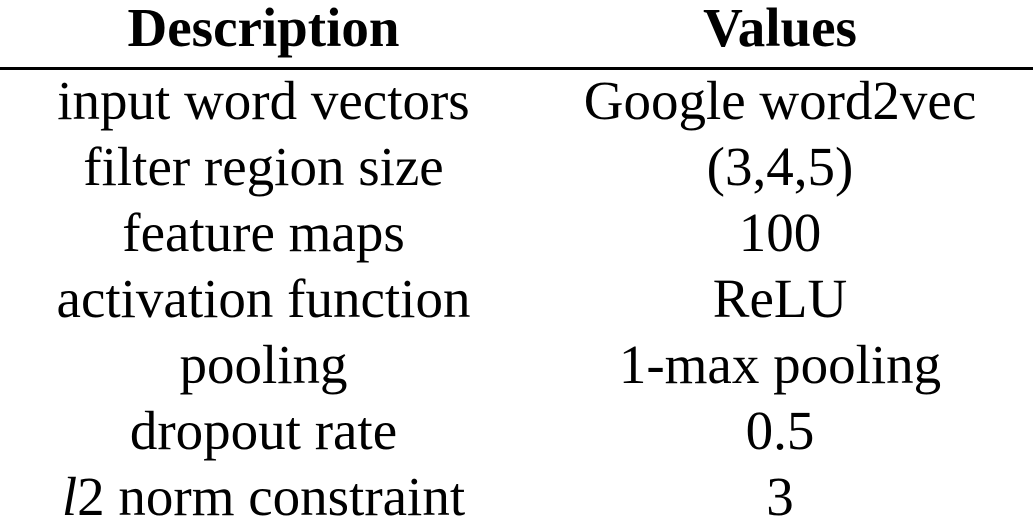 This screenshot has height=532, width=1033. What do you see at coordinates (780, 298) in the screenshot?
I see `row-value: ReLU` at bounding box center [780, 298].